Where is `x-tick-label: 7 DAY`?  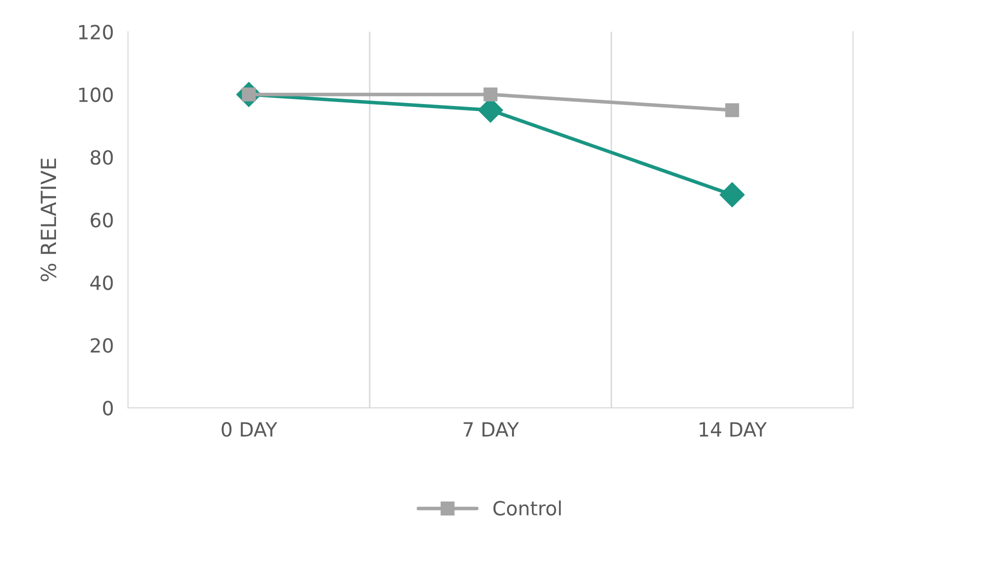
x-tick-label: 7 DAY is located at coordinates (491, 429).